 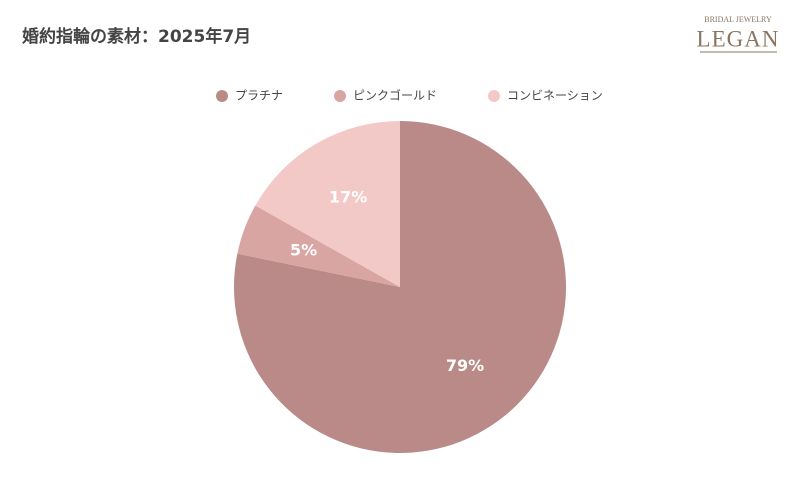 I want to click on chart-title: 婚約指輪の素材：2025年7月, so click(x=136, y=36).